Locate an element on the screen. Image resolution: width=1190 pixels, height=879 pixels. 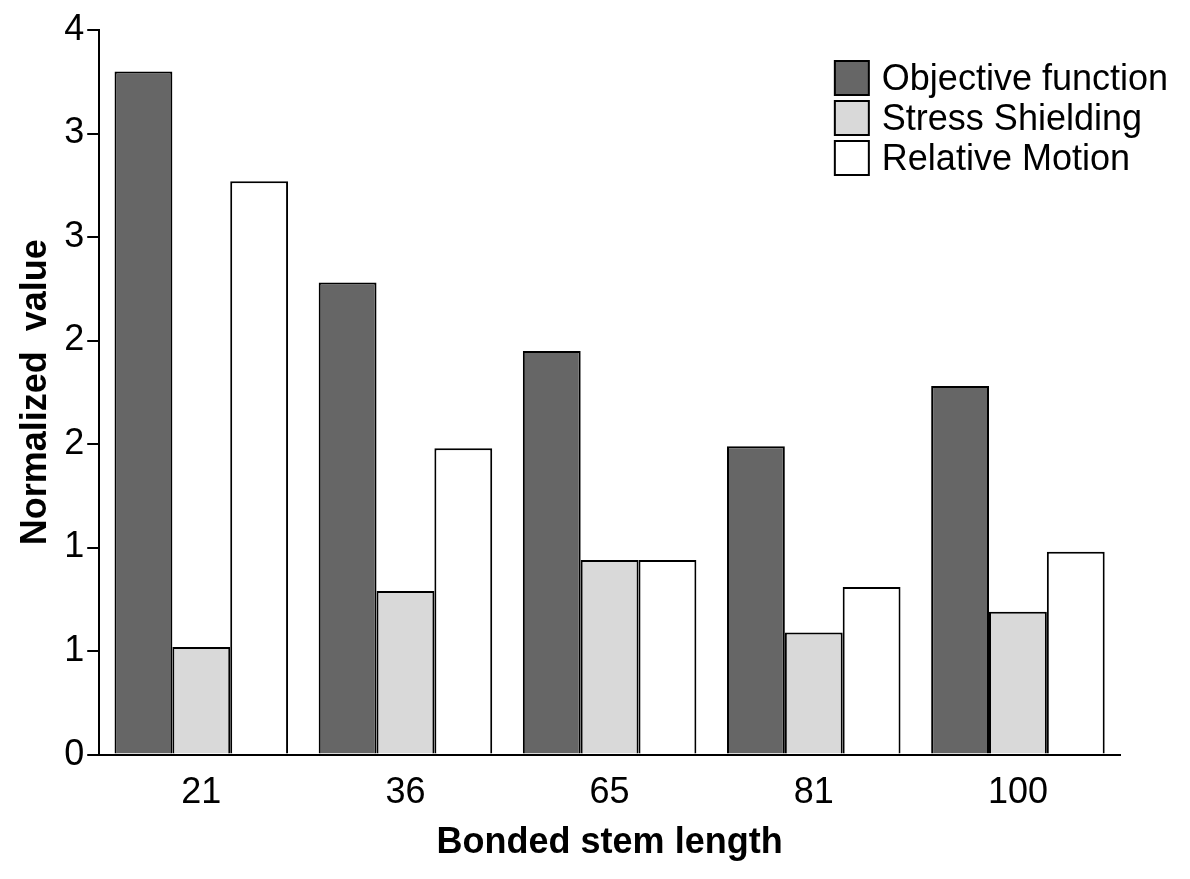
legend-label: Objective function is located at coordinates (1024, 77).